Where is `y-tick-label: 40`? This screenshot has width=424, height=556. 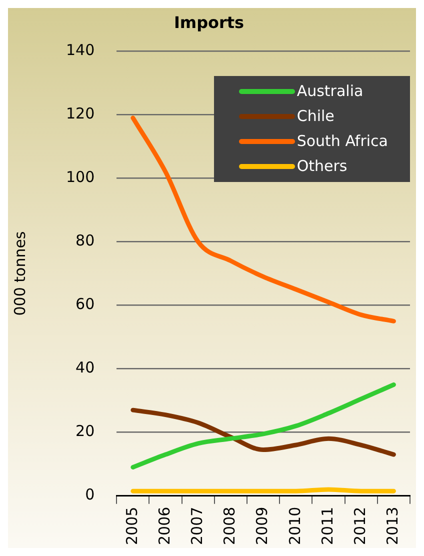
y-tick-label: 40 is located at coordinates (85, 367).